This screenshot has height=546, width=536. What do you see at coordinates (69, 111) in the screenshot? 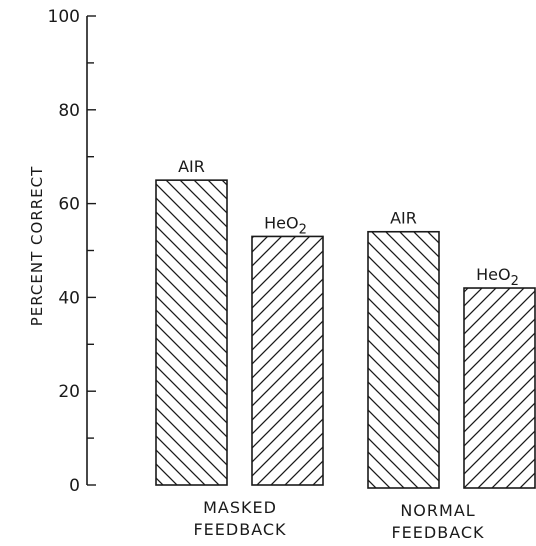
I see `y-tick-label: 80` at bounding box center [69, 111].